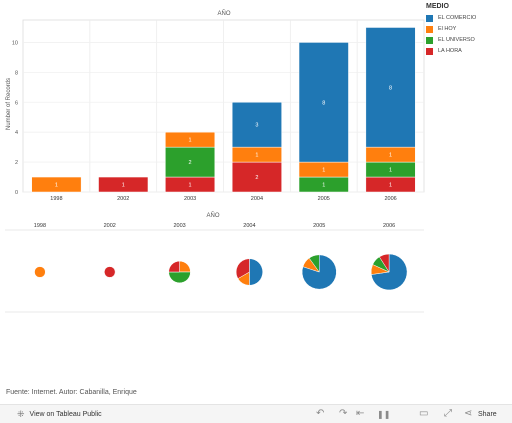 The width and height of the screenshot is (512, 423). Describe the element at coordinates (21, 414) in the screenshot. I see `tableau-logo-icon: ⁜` at that location.